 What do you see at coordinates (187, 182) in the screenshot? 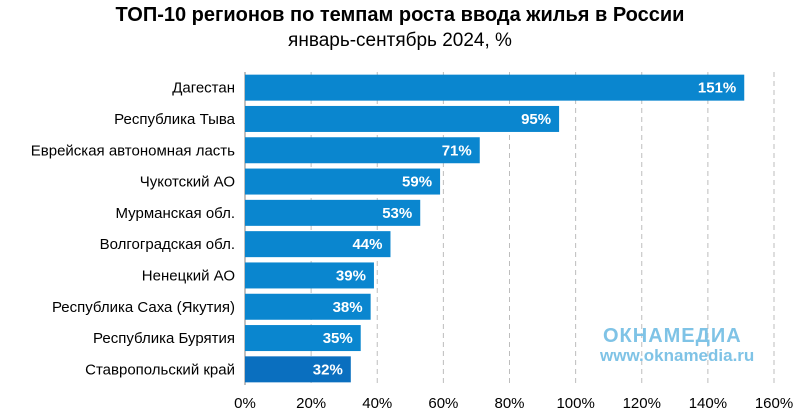
I see `category-label: Чукотский АО` at bounding box center [187, 182].